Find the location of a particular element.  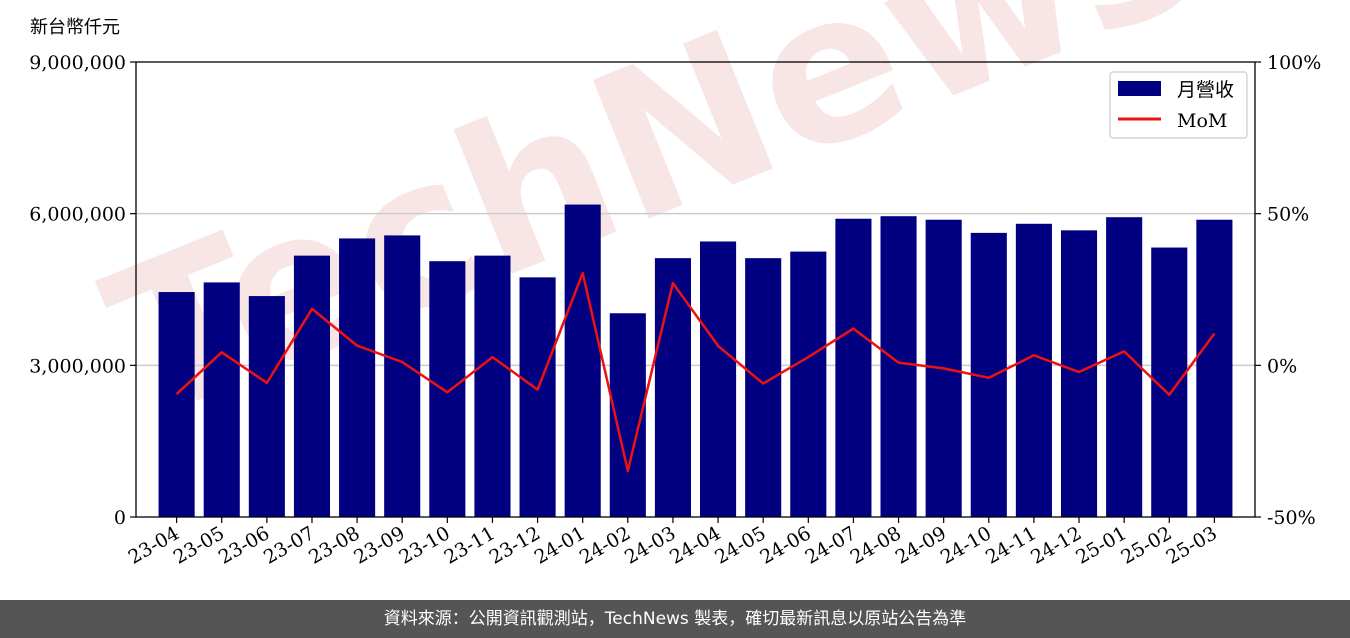

x-tick-label: 24-09 is located at coordinates (921, 545).